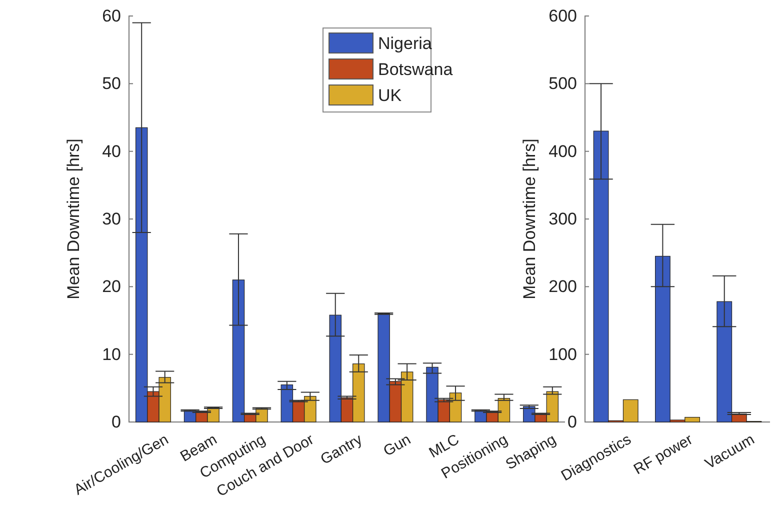 The width and height of the screenshot is (777, 527). Describe the element at coordinates (111, 286) in the screenshot. I see `y-tick-label: 20` at that location.